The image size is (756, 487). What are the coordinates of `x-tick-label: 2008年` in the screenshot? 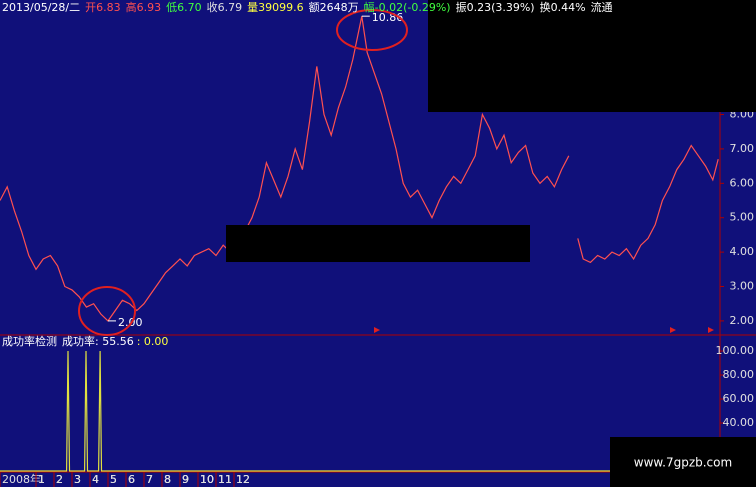 It's located at (21, 479).